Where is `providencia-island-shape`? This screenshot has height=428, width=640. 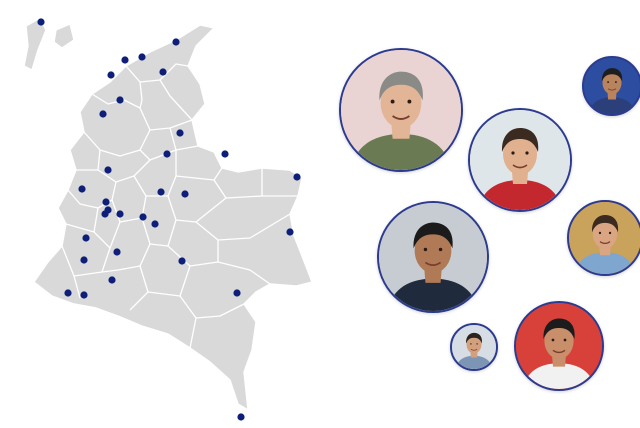
providencia-island-shape is located at coordinates (64, 36).